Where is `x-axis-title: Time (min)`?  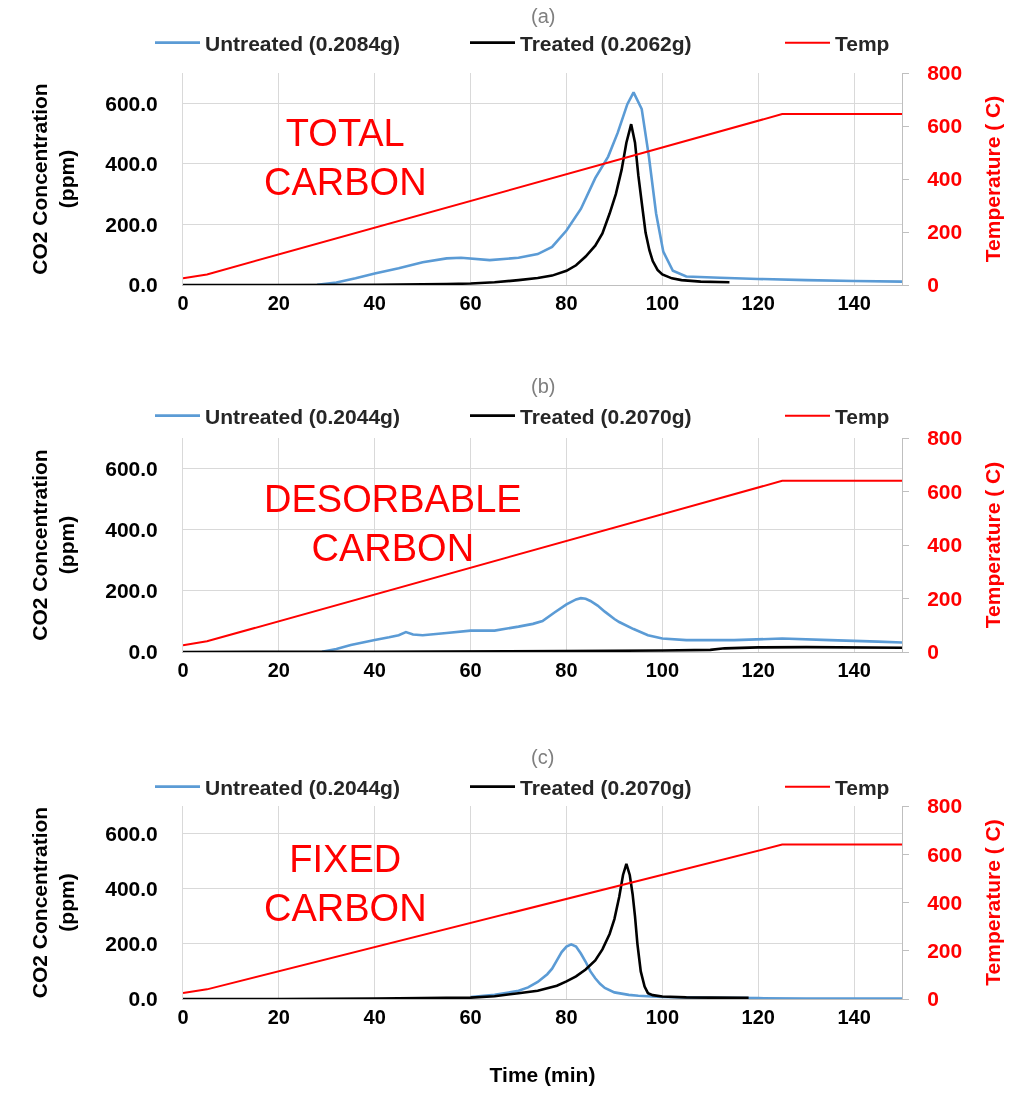
x-axis-title: Time (min) is located at coordinates (542, 1075).